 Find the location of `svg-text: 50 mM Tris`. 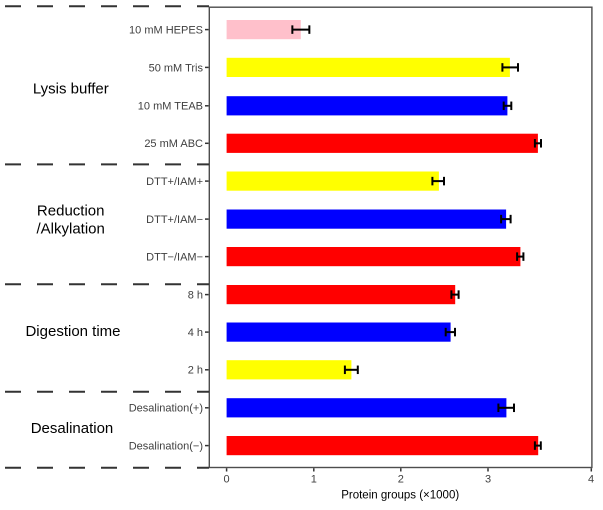

svg-text: 50 mM Tris is located at coordinates (176, 68).